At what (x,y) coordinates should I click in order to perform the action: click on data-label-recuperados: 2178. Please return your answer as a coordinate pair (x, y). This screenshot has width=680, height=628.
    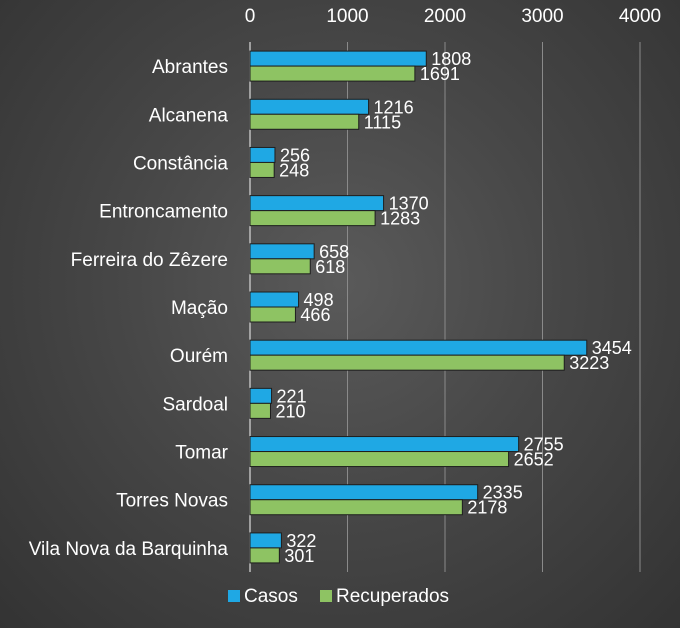
    Looking at the image, I should click on (487, 508).